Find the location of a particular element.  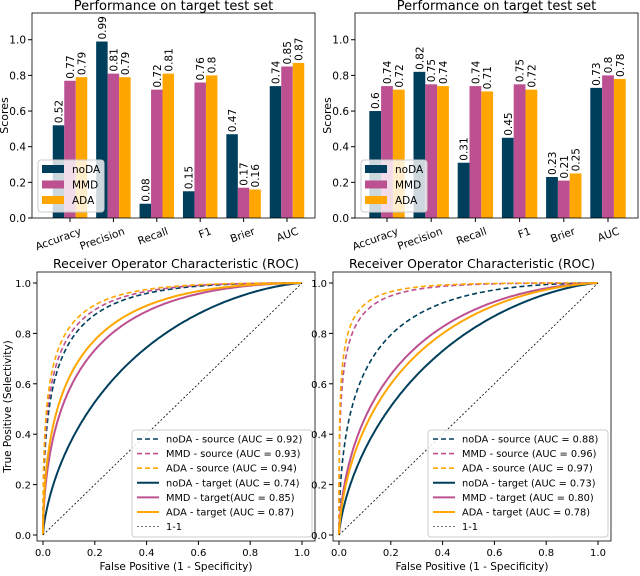

bar-value-label: 0.73 is located at coordinates (597, 73).